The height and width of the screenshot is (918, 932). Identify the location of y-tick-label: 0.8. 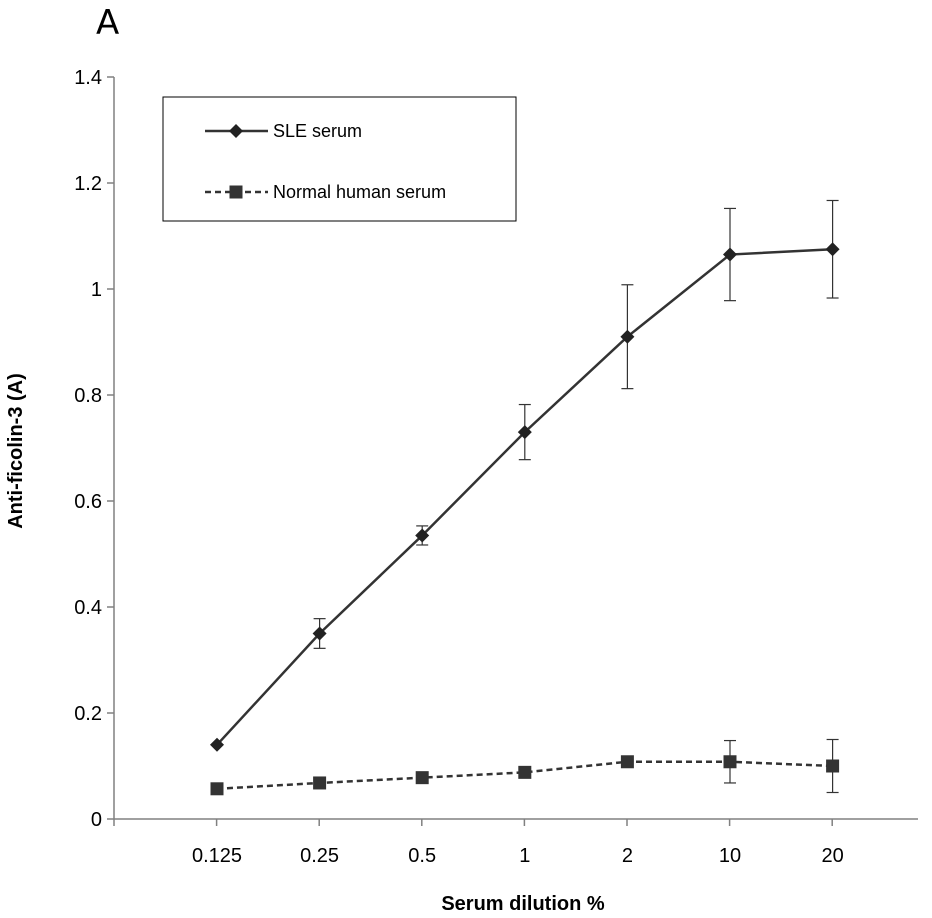
(88, 396).